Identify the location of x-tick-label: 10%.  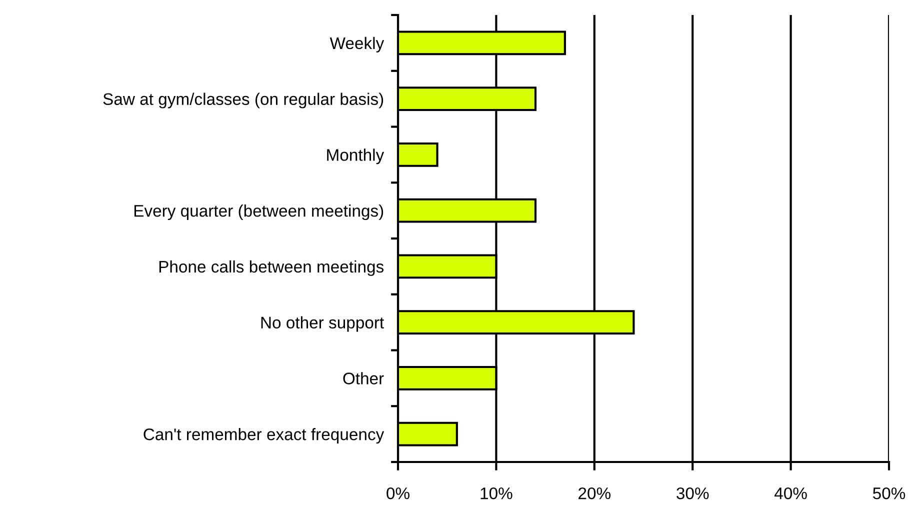
(496, 493).